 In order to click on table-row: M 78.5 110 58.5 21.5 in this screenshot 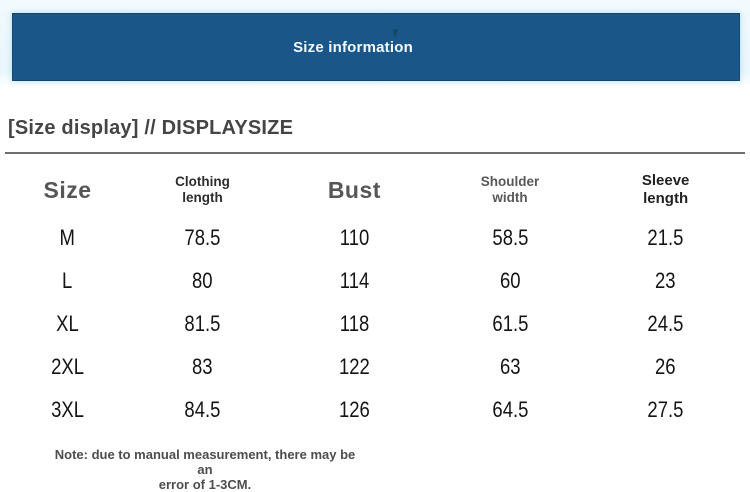, I will do `click(375, 237)`.